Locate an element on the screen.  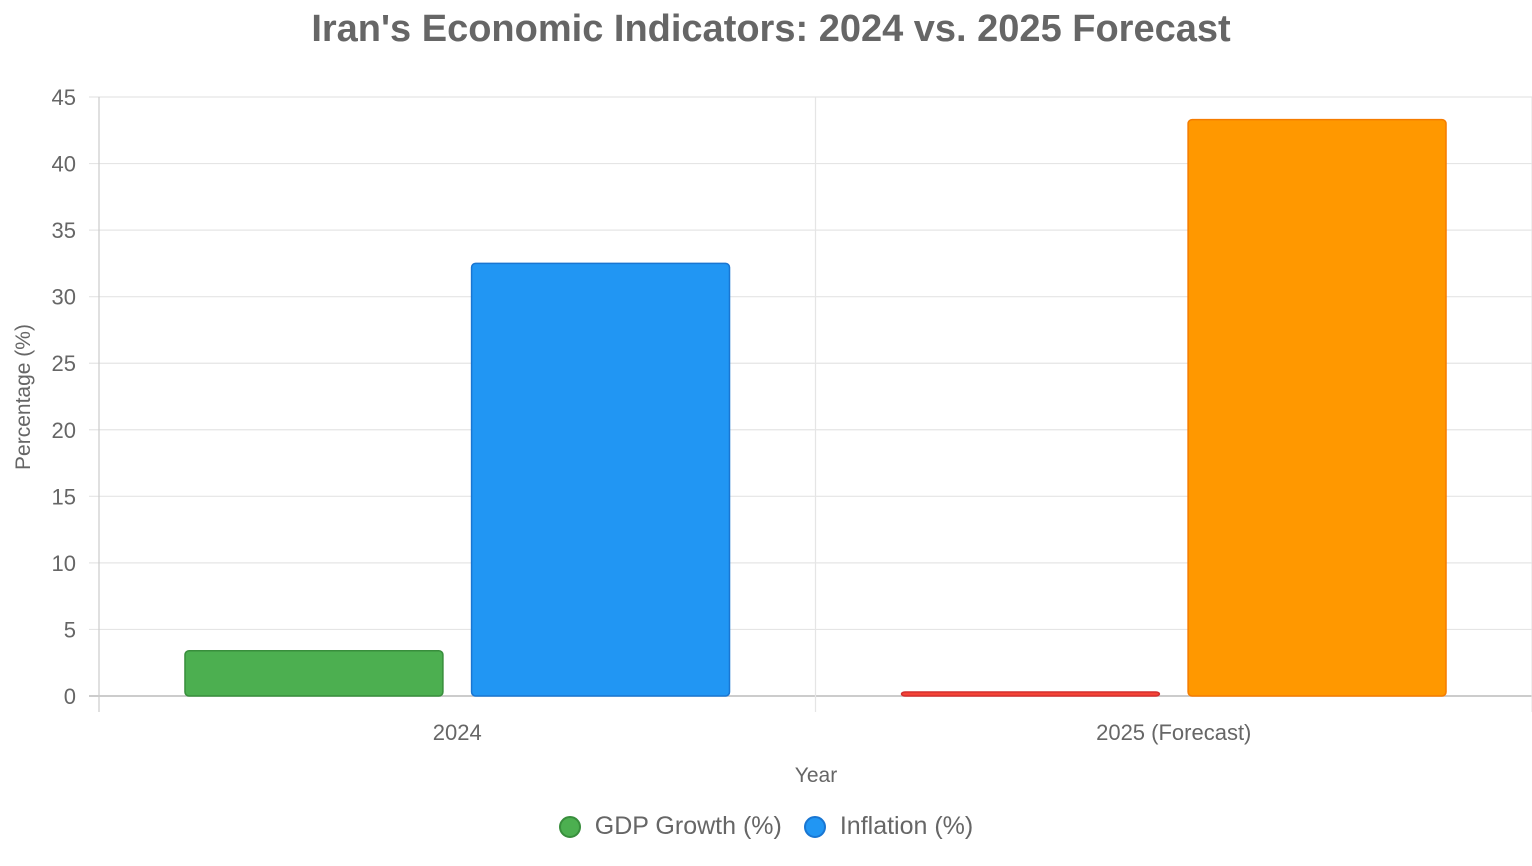
legend: GDP Growth (%) Inflation (%) is located at coordinates (766, 826).